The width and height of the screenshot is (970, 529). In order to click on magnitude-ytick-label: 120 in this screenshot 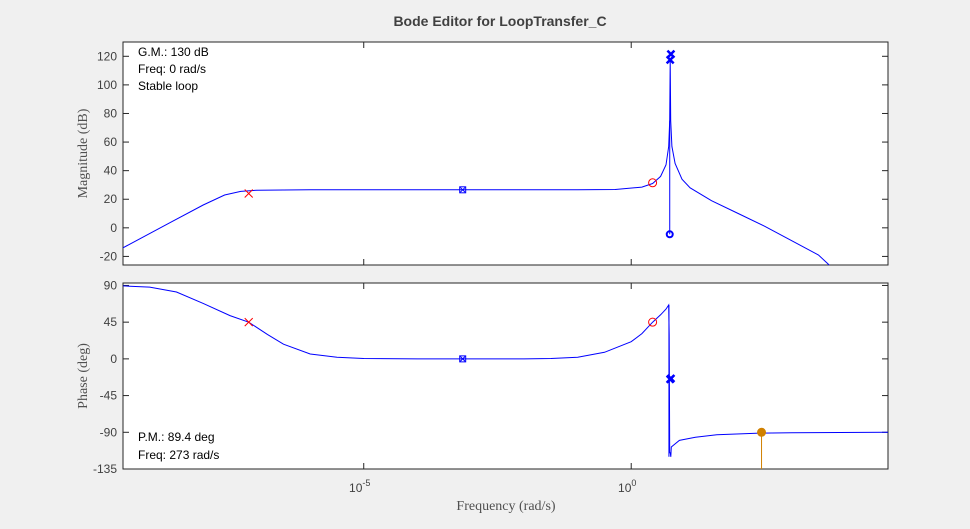, I will do `click(107, 56)`.